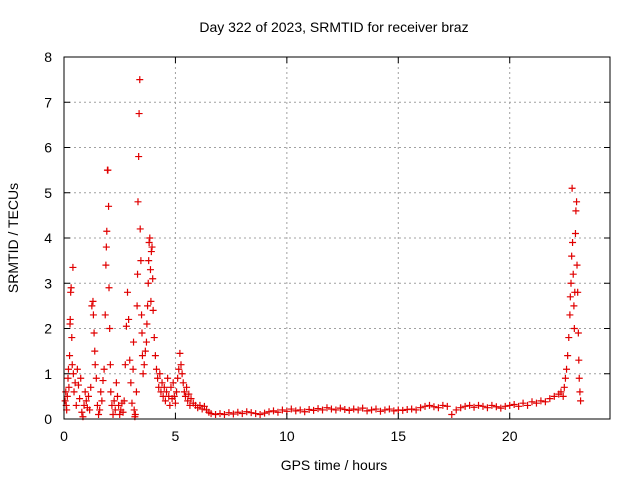 This screenshot has height=480, width=640. I want to click on y-tick-label: 7, so click(48, 102).